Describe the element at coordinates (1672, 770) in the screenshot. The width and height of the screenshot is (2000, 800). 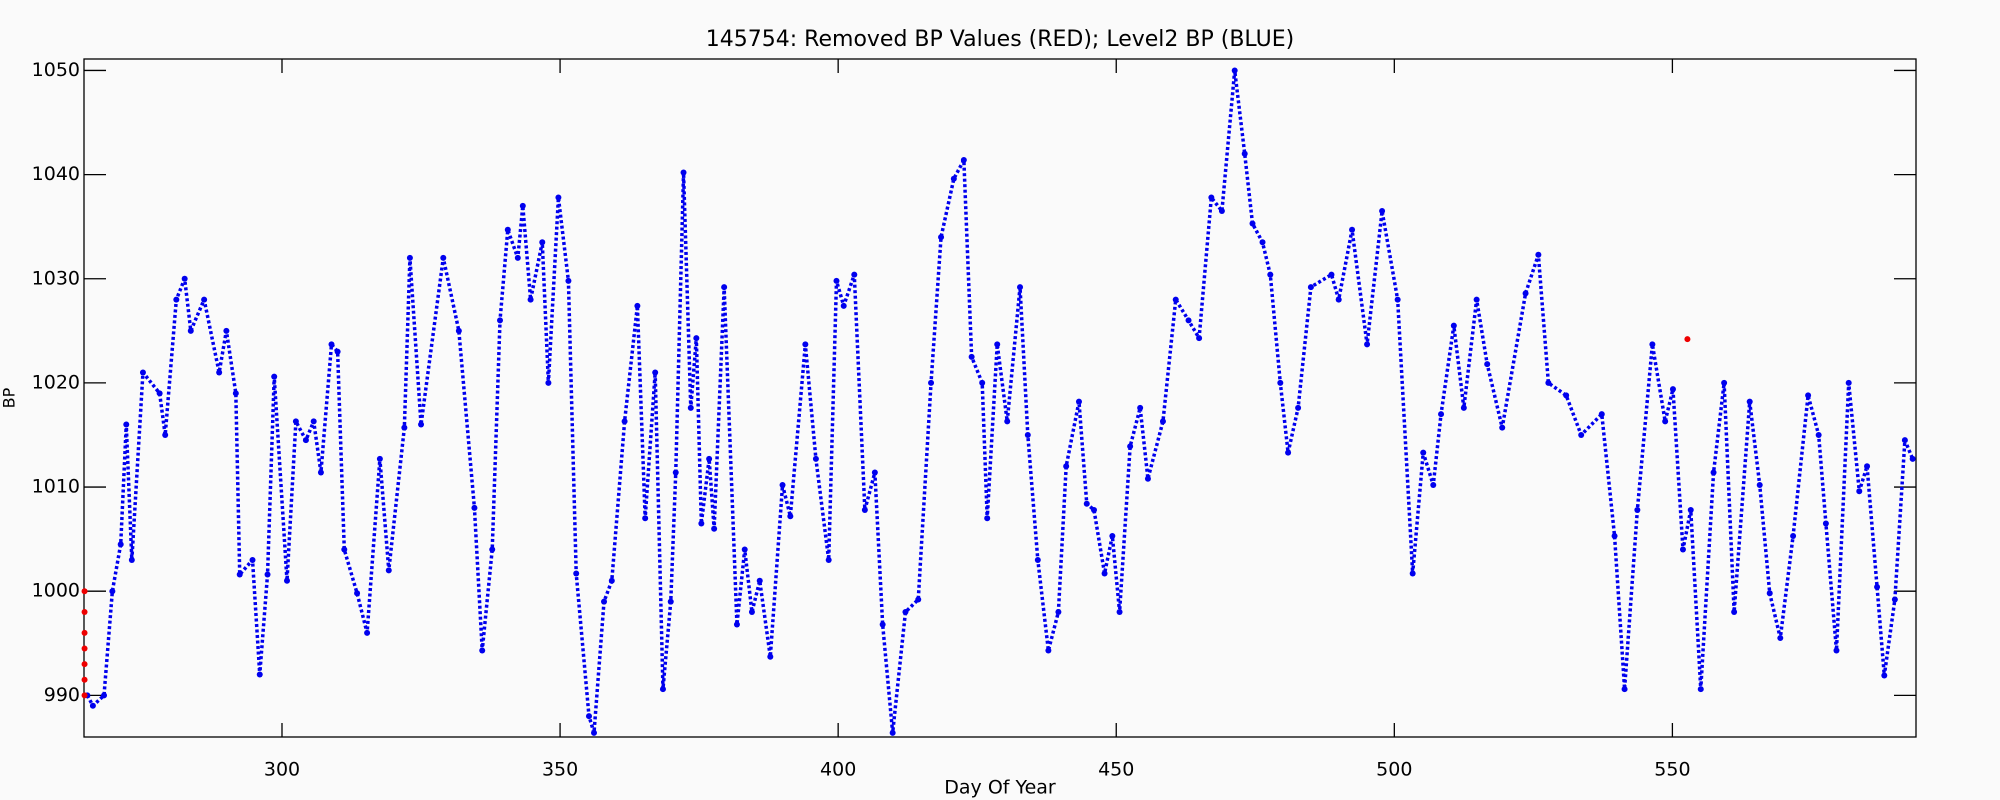
I see `x-tick-label: 550` at that location.